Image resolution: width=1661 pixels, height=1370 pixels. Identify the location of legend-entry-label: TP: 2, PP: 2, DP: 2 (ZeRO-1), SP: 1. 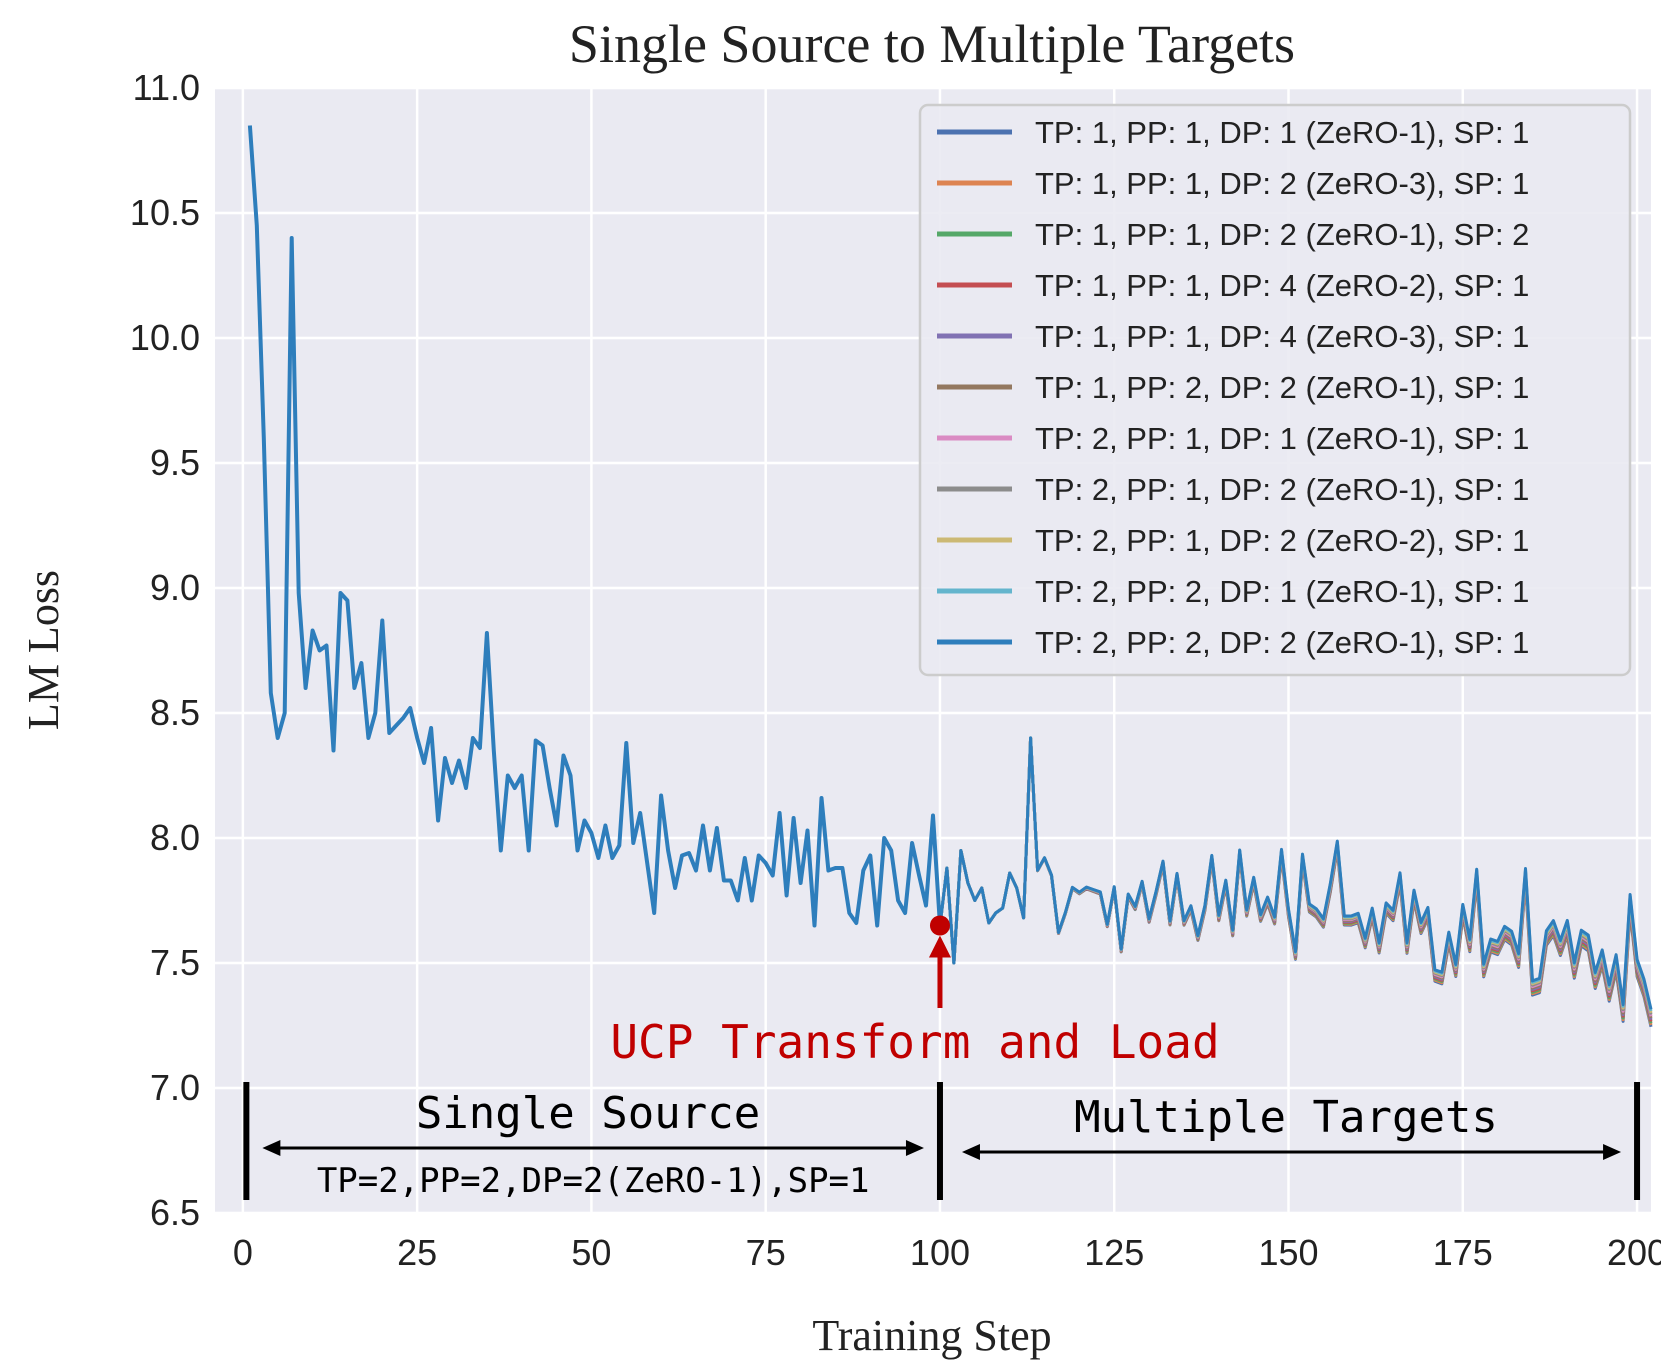
(1282, 642).